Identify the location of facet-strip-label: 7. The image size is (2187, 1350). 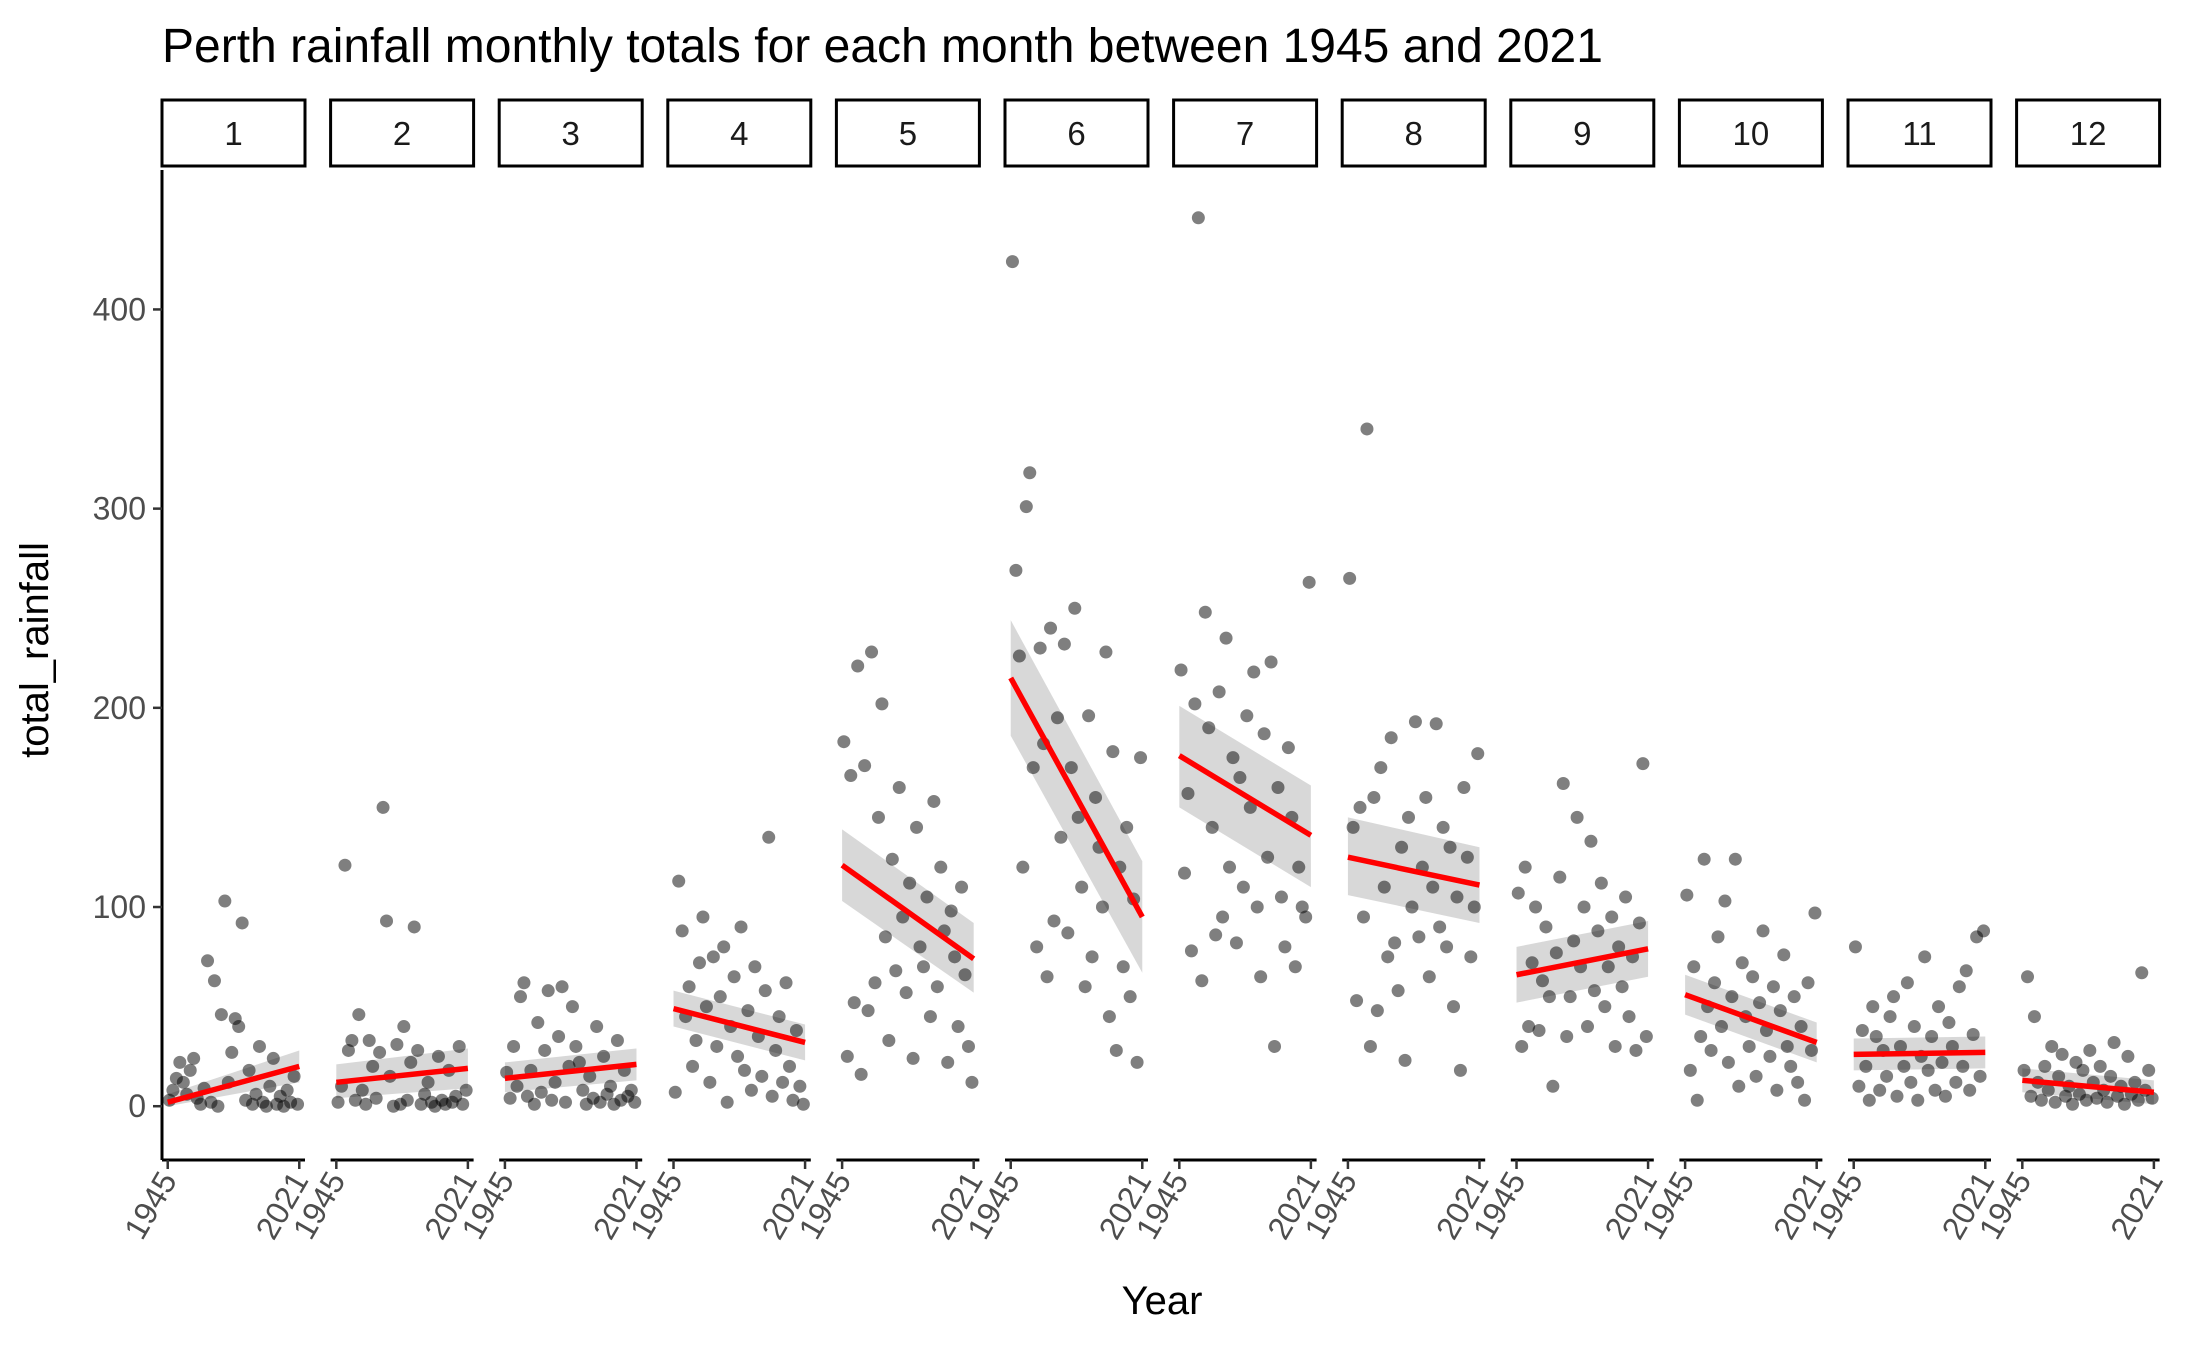
(1245, 133).